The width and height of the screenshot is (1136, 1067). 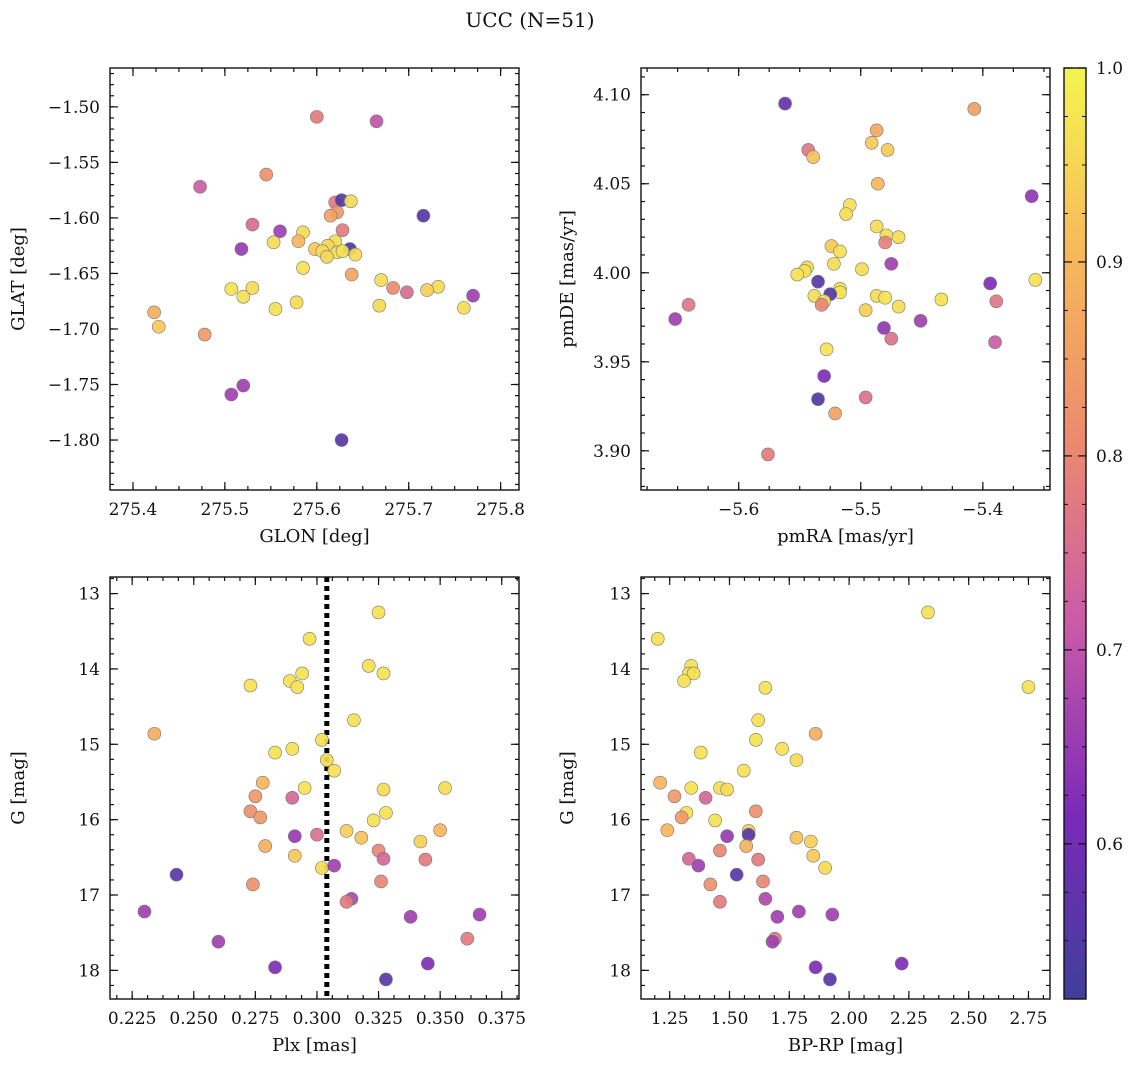 I want to click on y-tick-label: −1.80, so click(x=74, y=441).